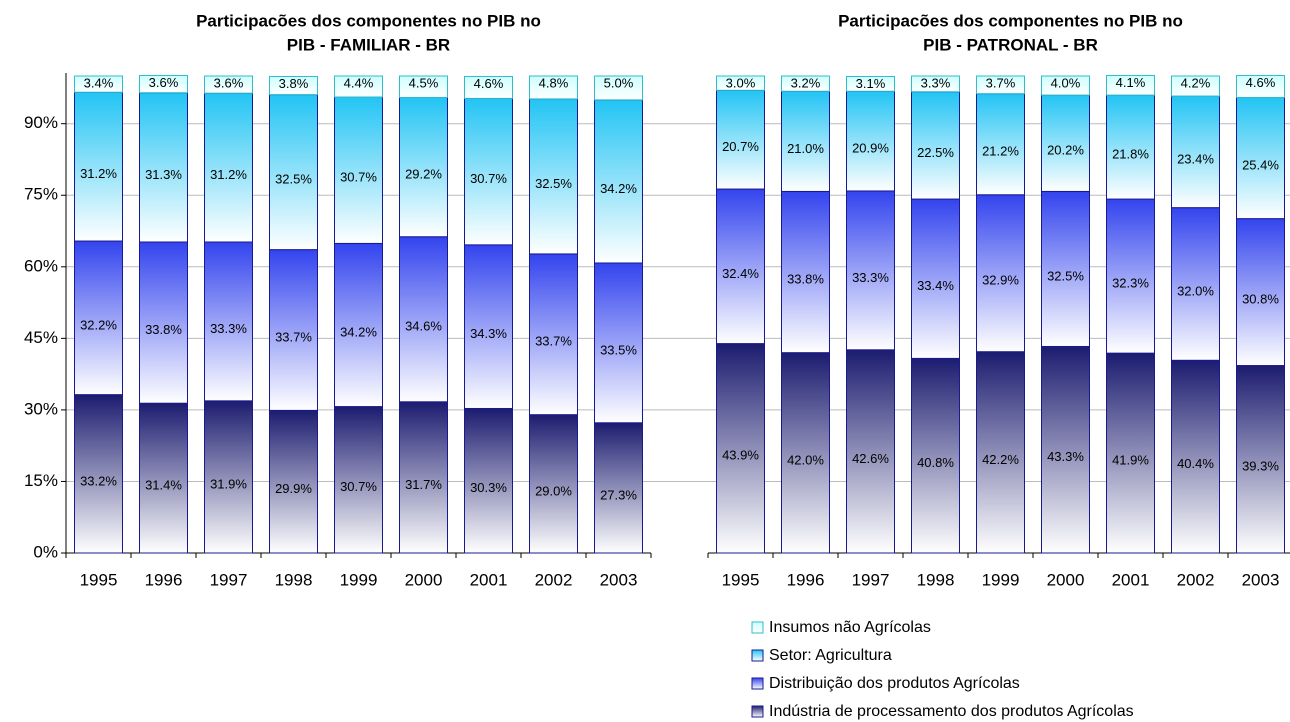 The width and height of the screenshot is (1290, 722). What do you see at coordinates (41, 122) in the screenshot?
I see `y-tick-label: 90%` at bounding box center [41, 122].